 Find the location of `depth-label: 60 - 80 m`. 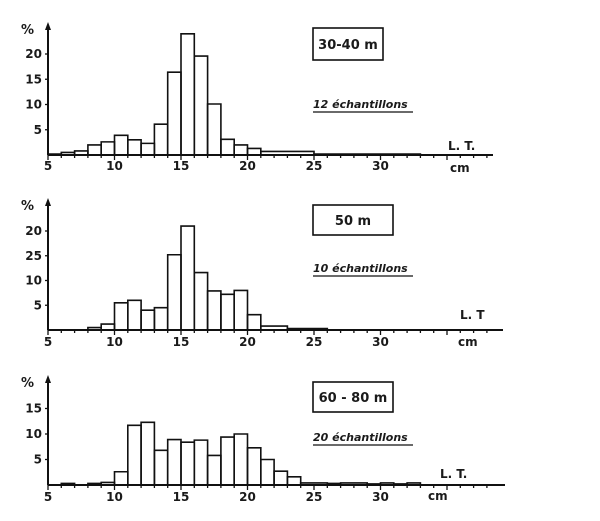

depth-label: 60 - 80 m is located at coordinates (353, 398).